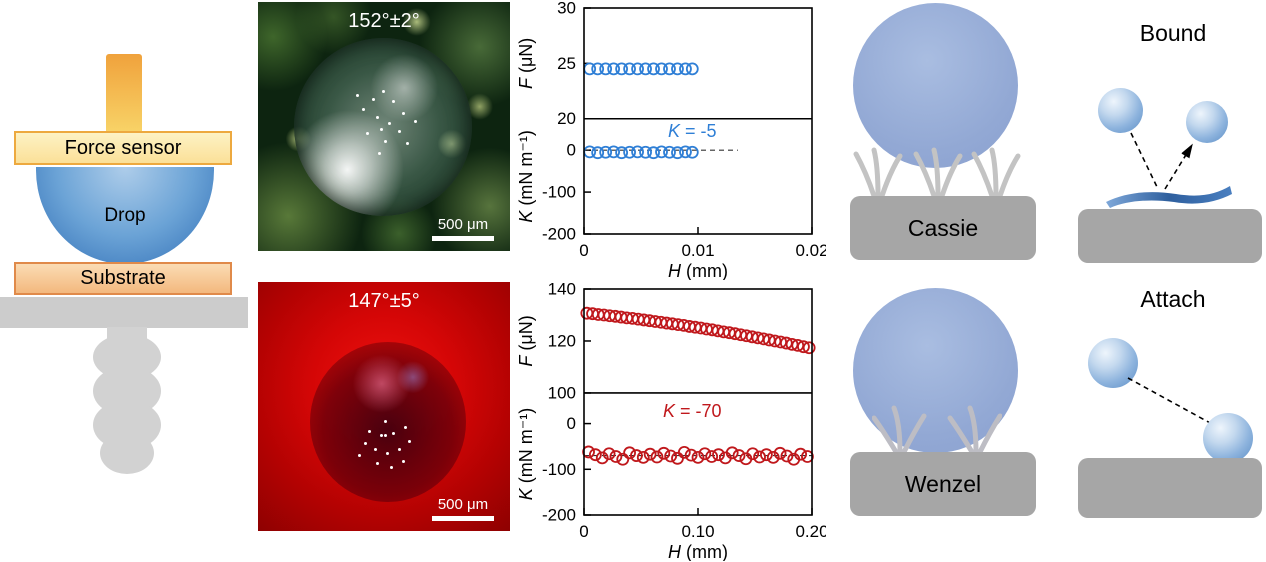 Image resolution: width=1266 pixels, height=562 pixels. Describe the element at coordinates (566, 118) in the screenshot. I see `svg-text: 20` at that location.